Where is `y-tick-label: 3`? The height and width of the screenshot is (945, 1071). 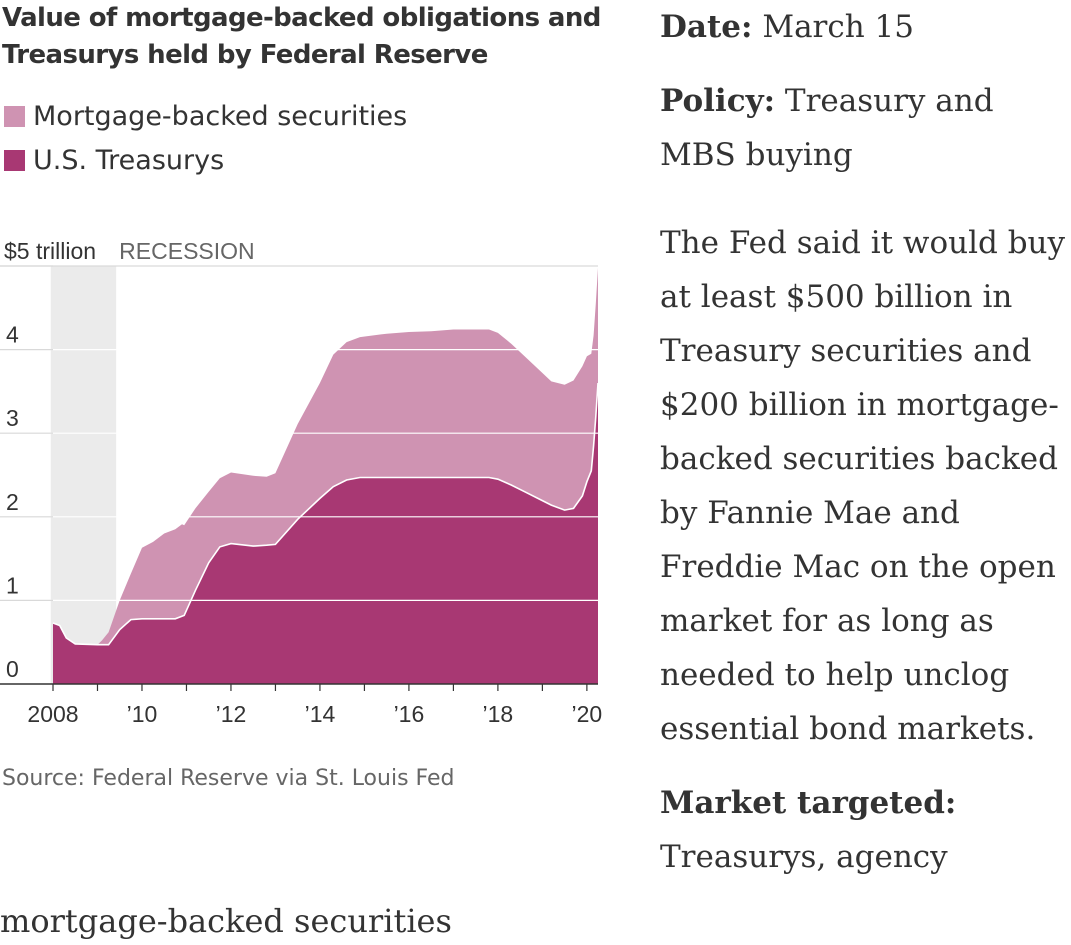
y-tick-label: 3 is located at coordinates (12, 418).